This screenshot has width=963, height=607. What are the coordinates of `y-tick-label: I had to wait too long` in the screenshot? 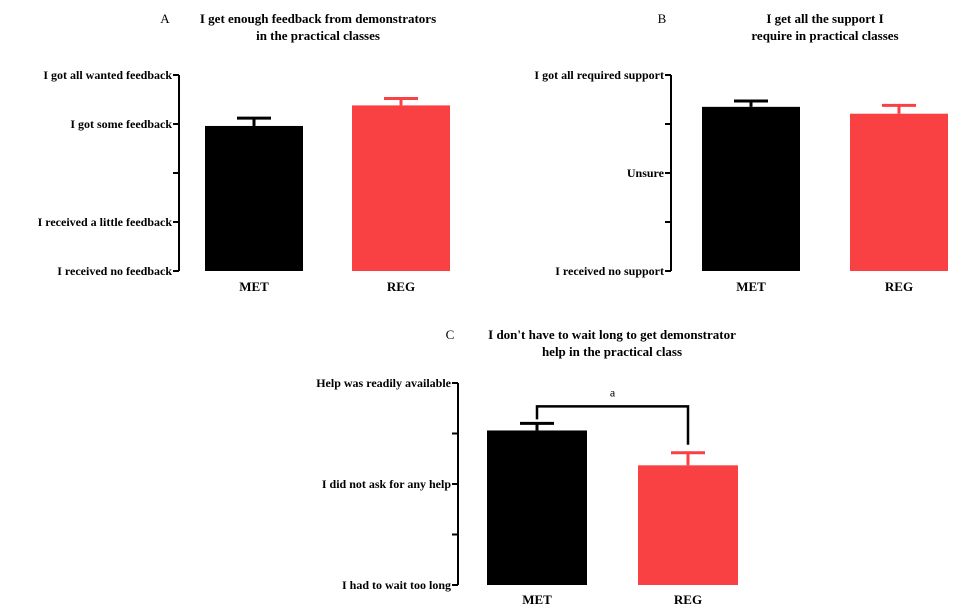 It's located at (396, 585).